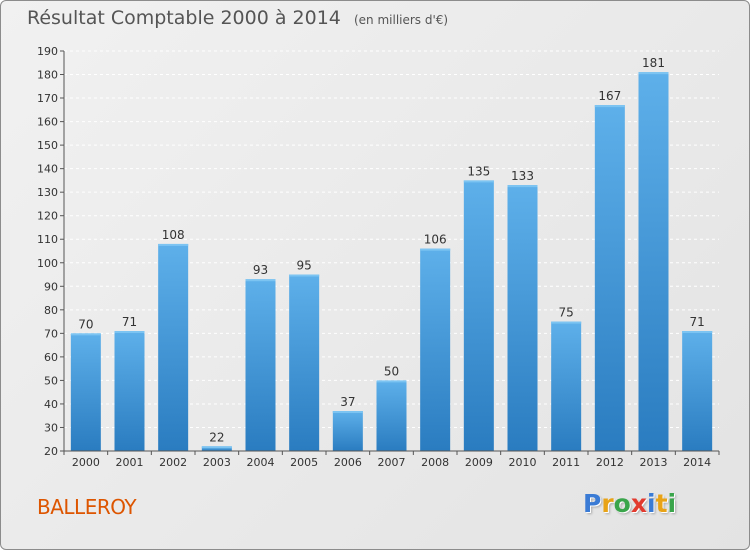 This screenshot has height=550, width=750. Describe the element at coordinates (347, 431) in the screenshot. I see `bar-2006` at that location.